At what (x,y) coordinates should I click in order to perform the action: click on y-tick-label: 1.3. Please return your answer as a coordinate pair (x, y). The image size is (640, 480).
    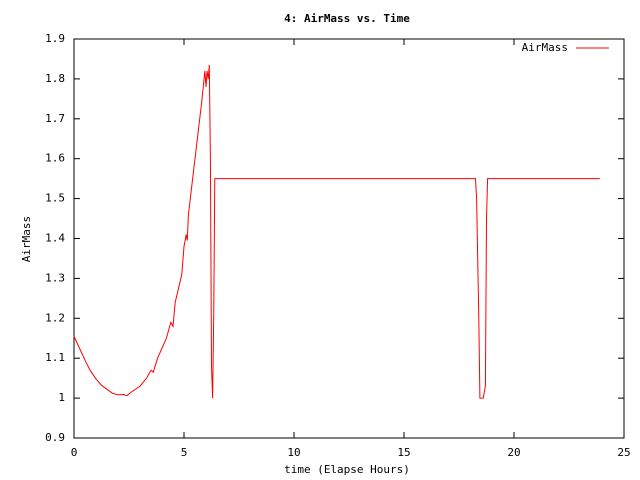
    Looking at the image, I should click on (55, 277).